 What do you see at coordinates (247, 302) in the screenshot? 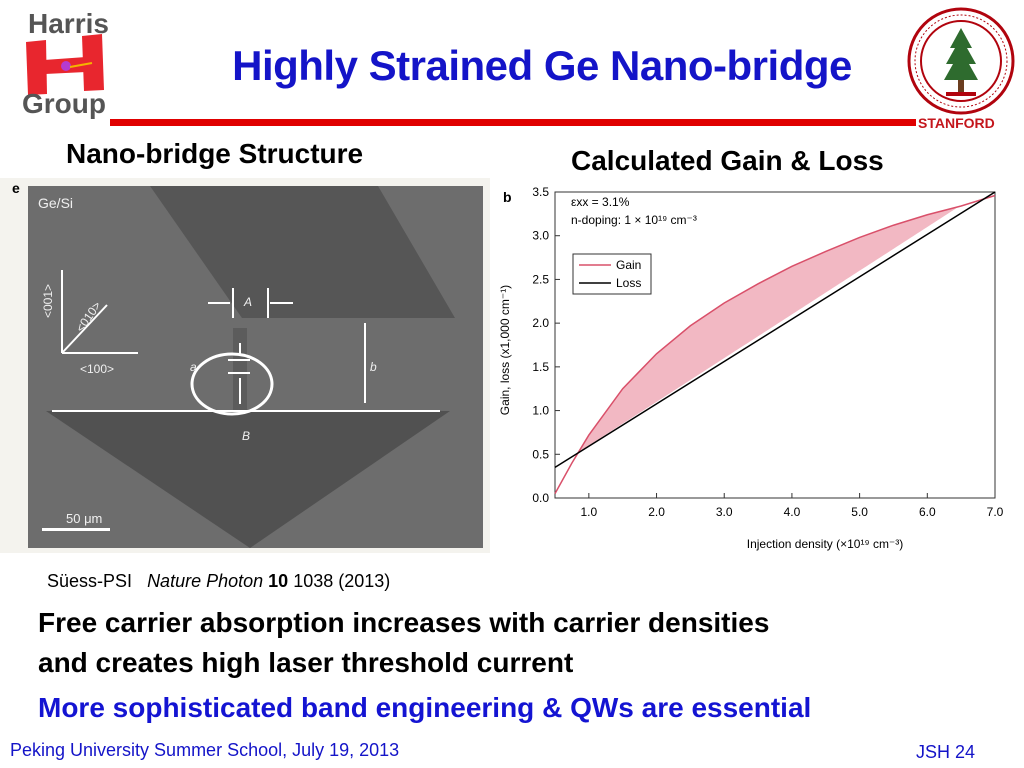
I see `dimension-label-a-upper: A` at bounding box center [247, 302].